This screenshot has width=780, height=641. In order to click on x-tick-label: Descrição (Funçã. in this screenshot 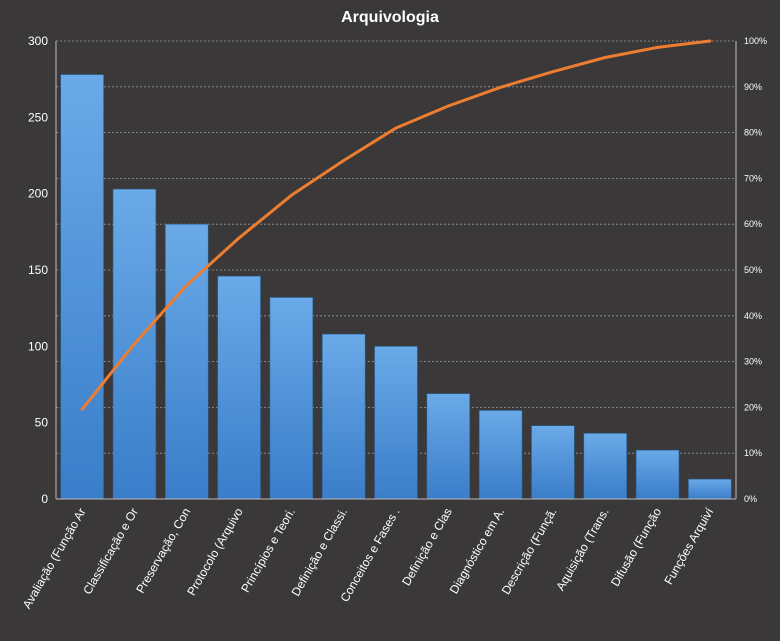, I will do `click(529, 551)`.